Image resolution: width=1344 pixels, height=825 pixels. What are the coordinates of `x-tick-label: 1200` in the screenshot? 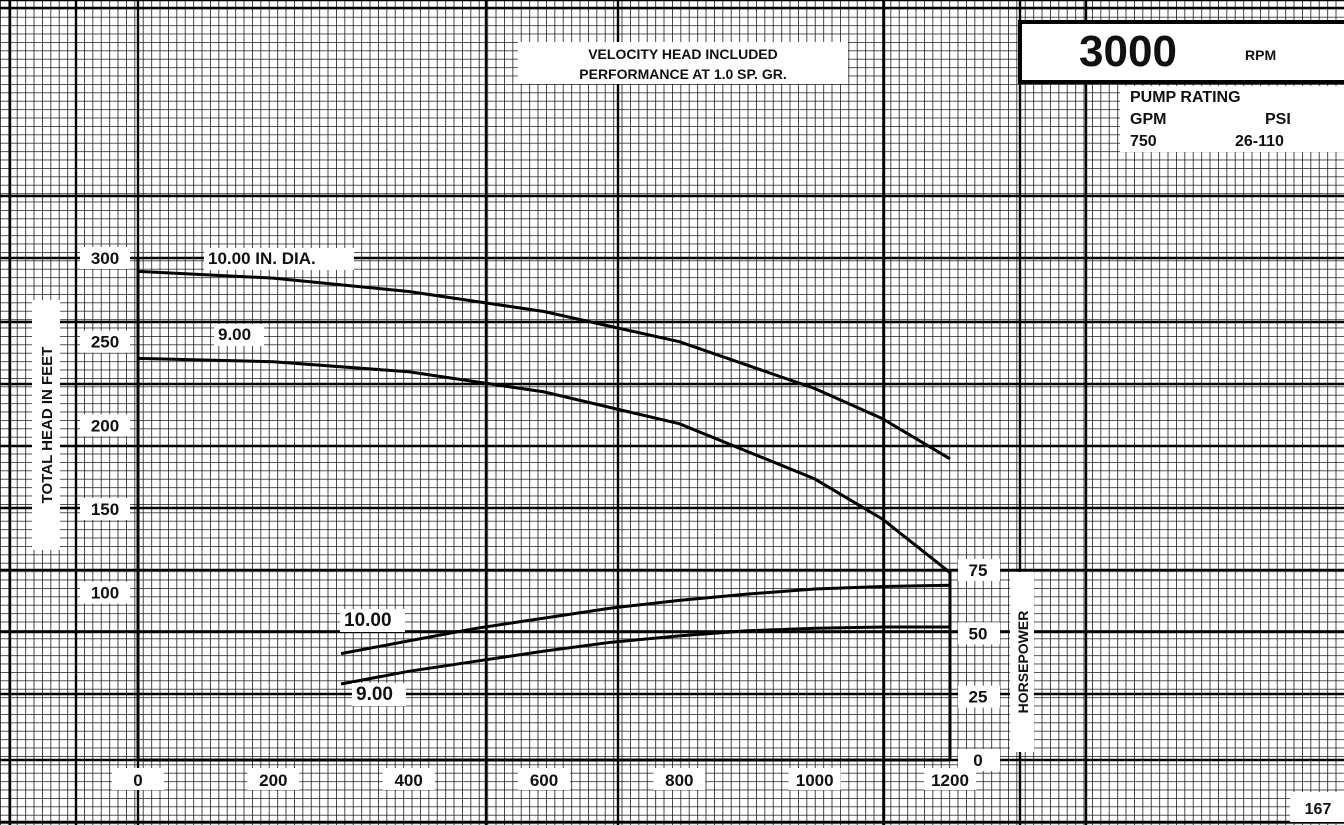 It's located at (950, 780).